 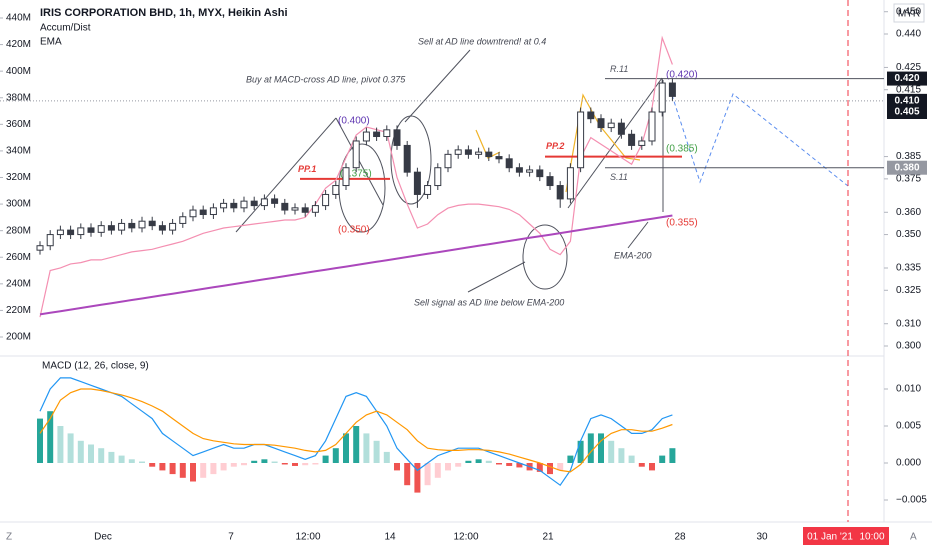 What do you see at coordinates (911, 500) in the screenshot?
I see `macd-tick-label: −0.005` at bounding box center [911, 500].